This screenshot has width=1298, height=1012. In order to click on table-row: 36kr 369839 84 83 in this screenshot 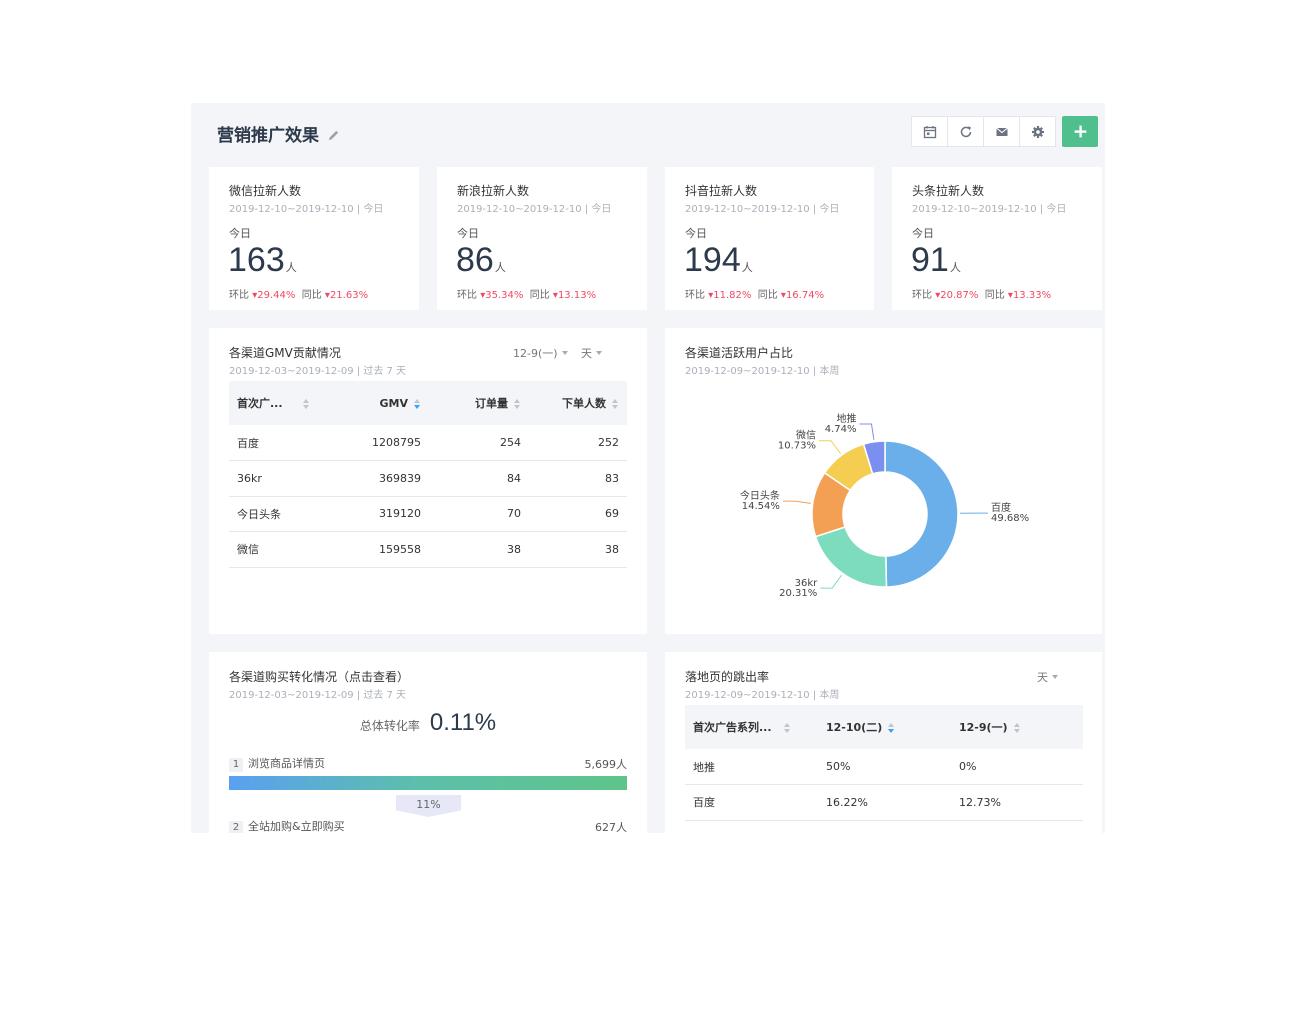, I will do `click(428, 478)`.